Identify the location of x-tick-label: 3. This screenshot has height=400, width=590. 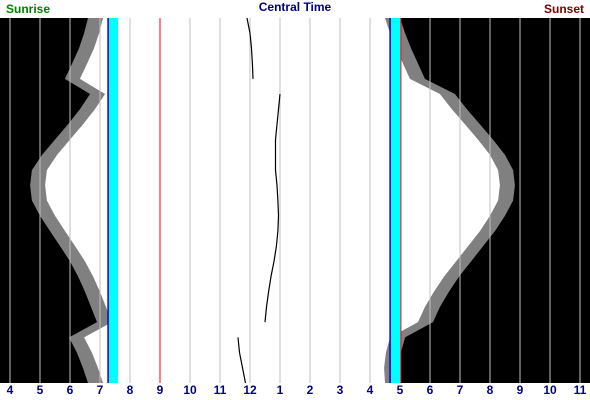
(340, 390).